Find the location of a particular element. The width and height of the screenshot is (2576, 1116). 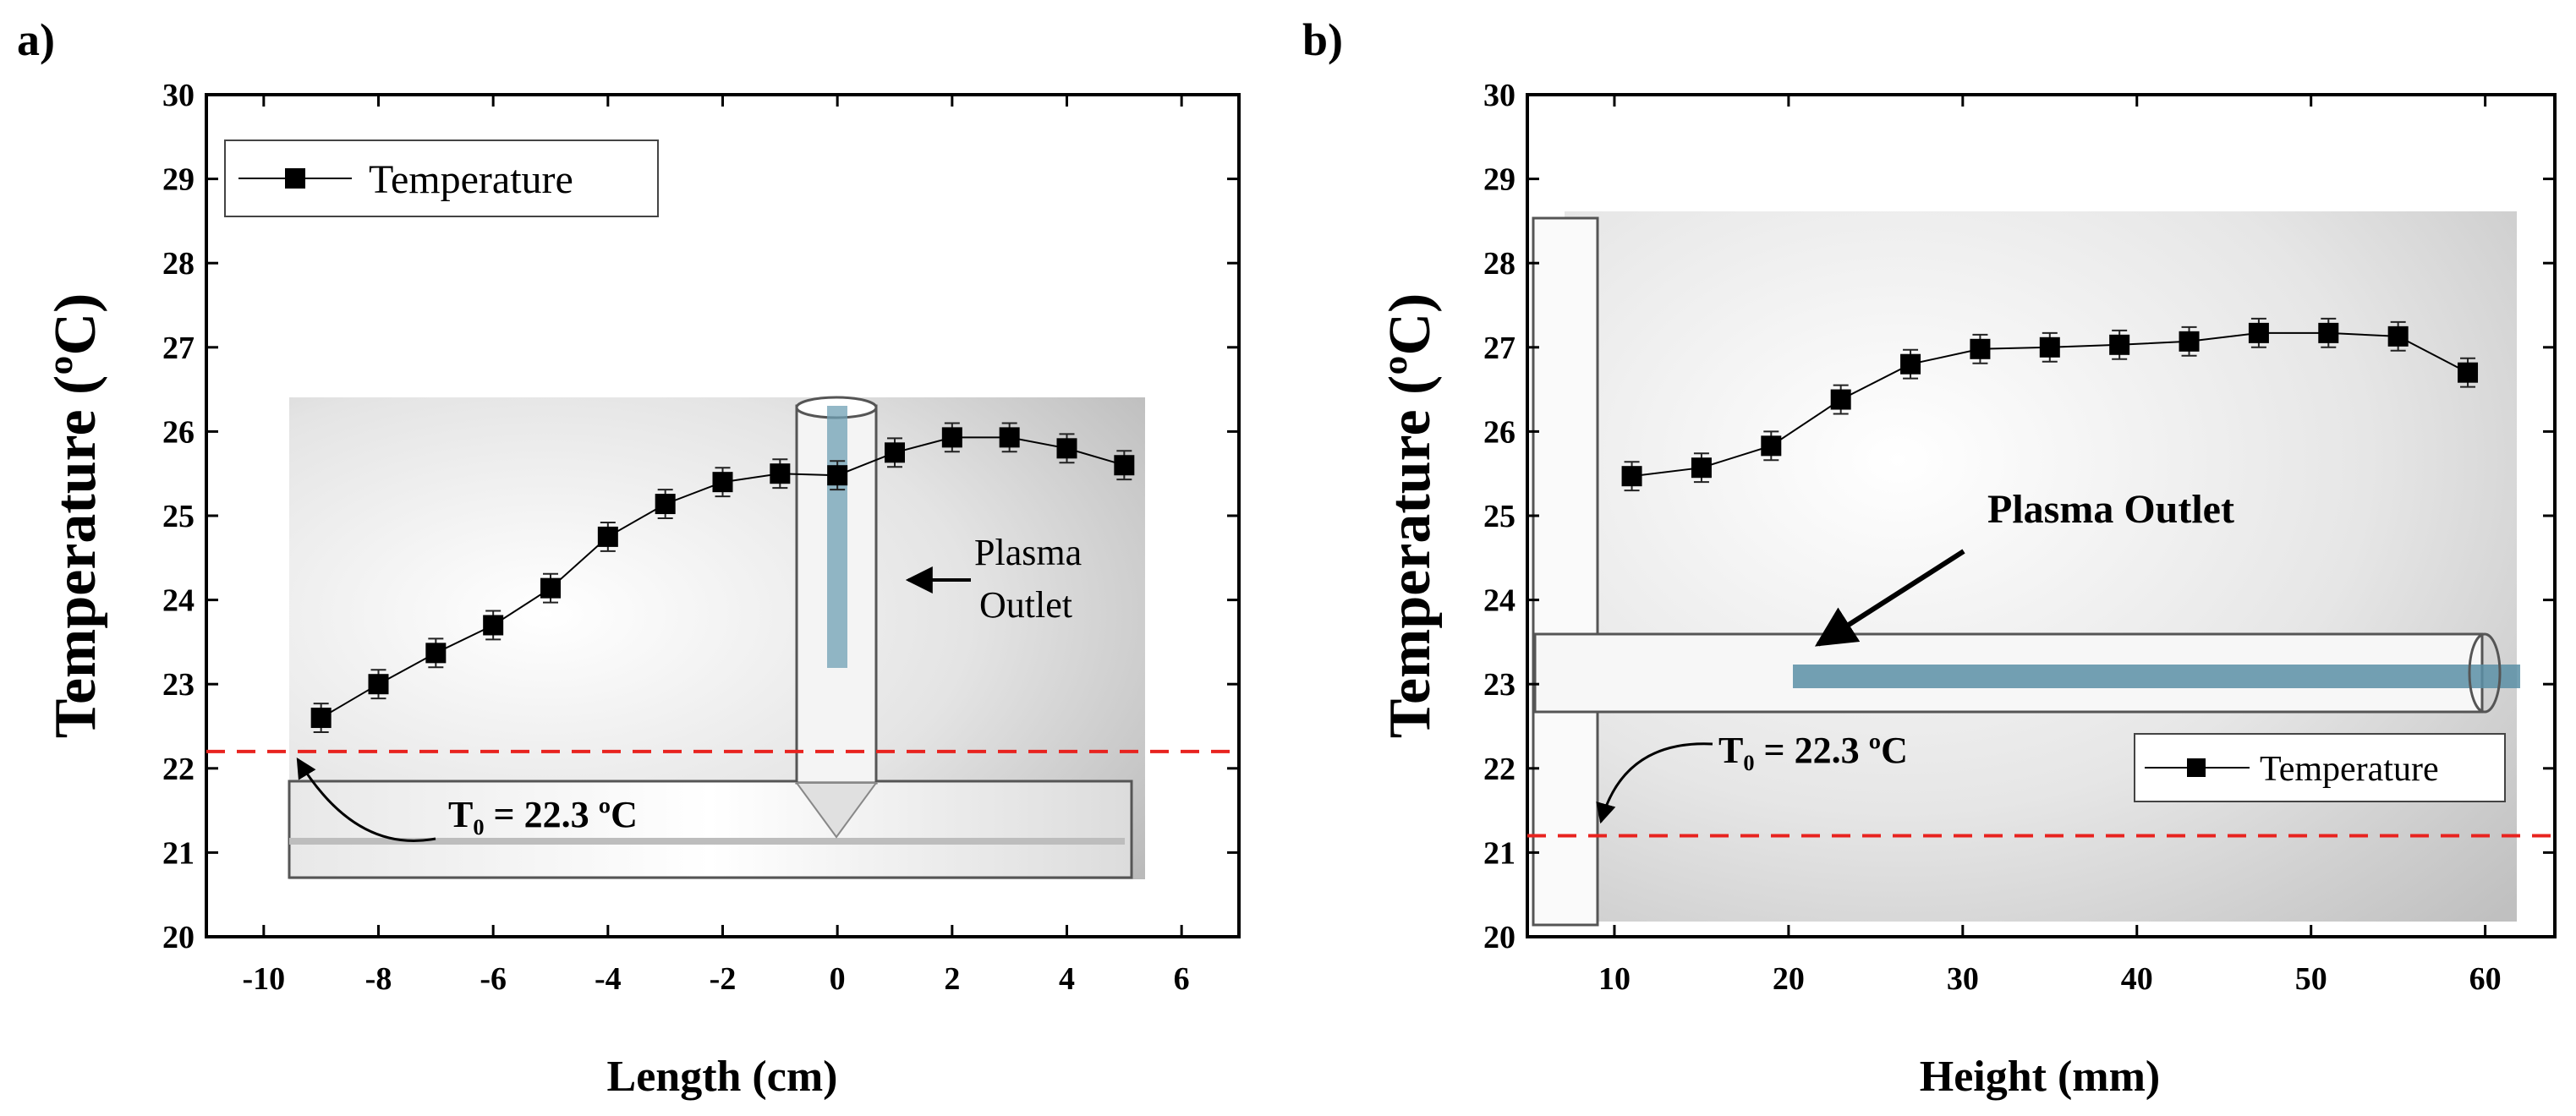

x-tick-label: 4 is located at coordinates (1067, 979).